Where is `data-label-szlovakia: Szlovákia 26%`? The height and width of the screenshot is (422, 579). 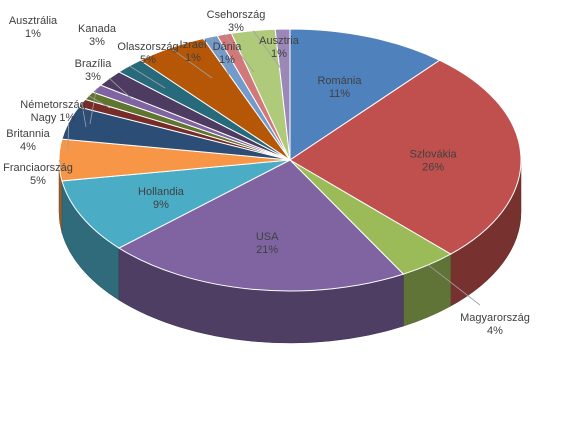
data-label-szlovakia: Szlovákia 26% is located at coordinates (434, 160).